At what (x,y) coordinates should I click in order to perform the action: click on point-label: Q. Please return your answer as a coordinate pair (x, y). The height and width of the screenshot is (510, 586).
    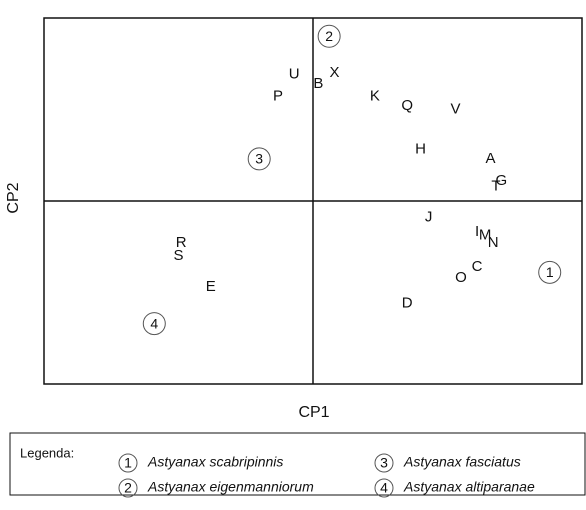
    Looking at the image, I should click on (407, 105).